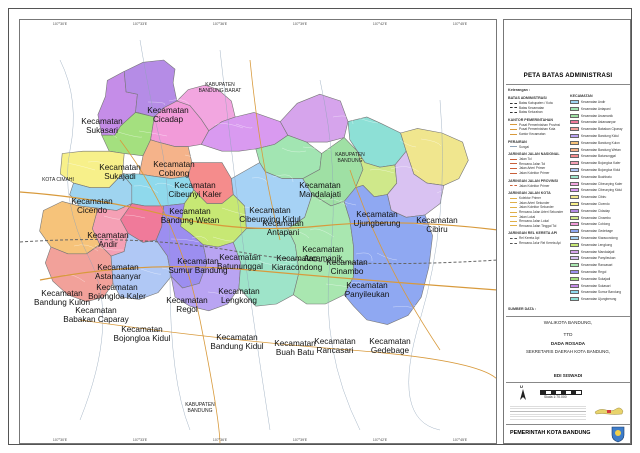  Describe the element at coordinates (522, 217) in the screenshot. I see `legend-row: Jalan Lokal` at that location.